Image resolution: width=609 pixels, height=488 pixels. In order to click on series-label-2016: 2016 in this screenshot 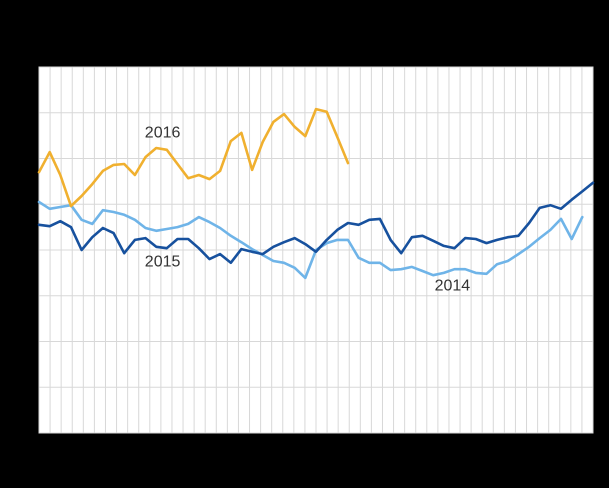, I will do `click(163, 133)`.